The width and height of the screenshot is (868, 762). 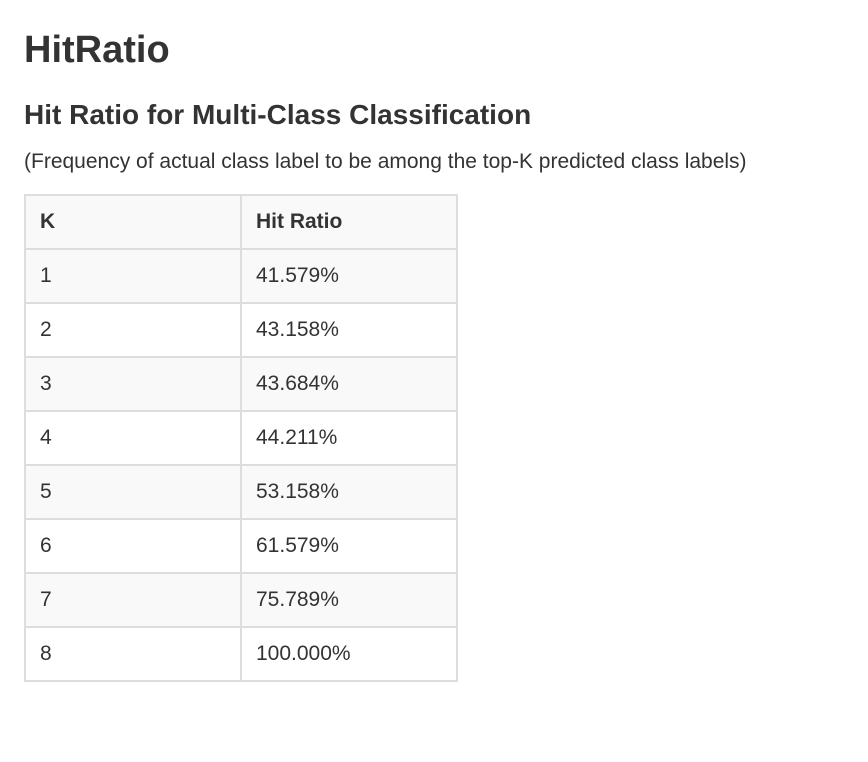 I want to click on table-row: 2 43.158%, so click(x=241, y=330).